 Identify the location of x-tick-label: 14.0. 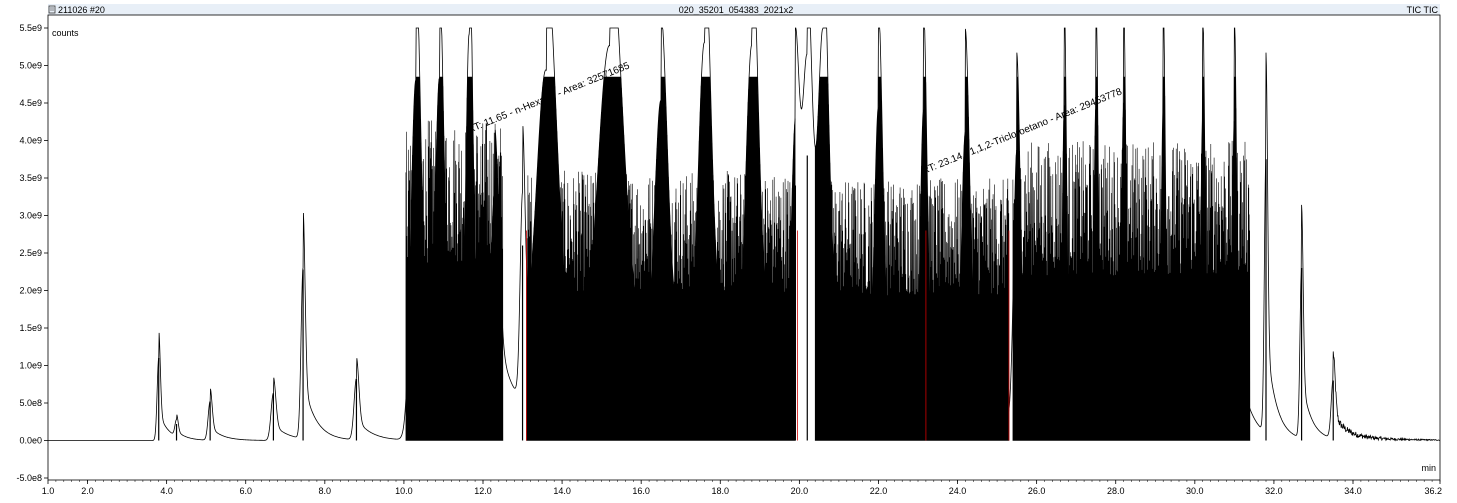
(562, 491).